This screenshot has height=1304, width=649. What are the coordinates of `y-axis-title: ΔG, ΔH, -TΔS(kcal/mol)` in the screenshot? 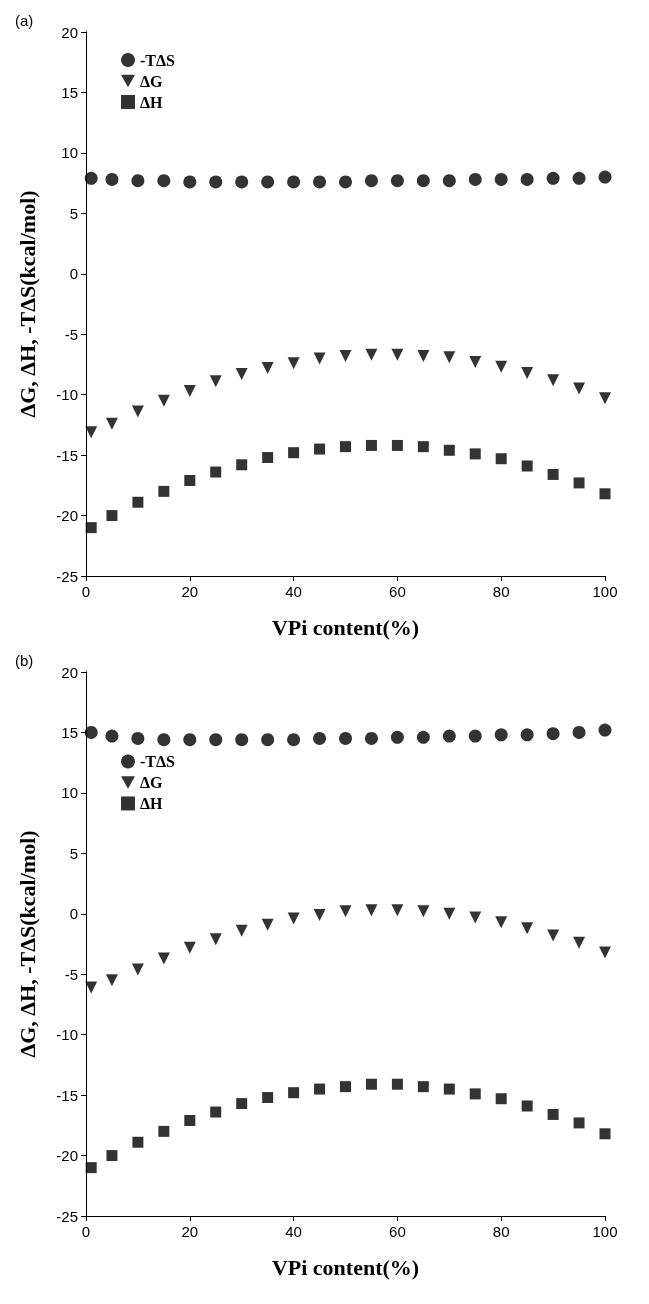 It's located at (27, 944).